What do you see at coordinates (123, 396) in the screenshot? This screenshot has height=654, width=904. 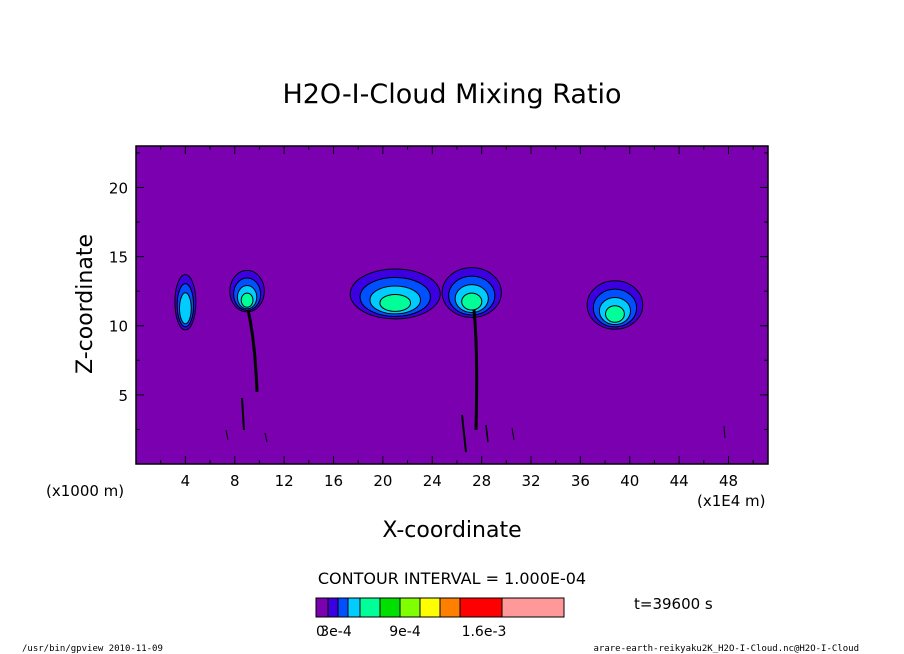 I see `y-tick-label: 5` at bounding box center [123, 396].